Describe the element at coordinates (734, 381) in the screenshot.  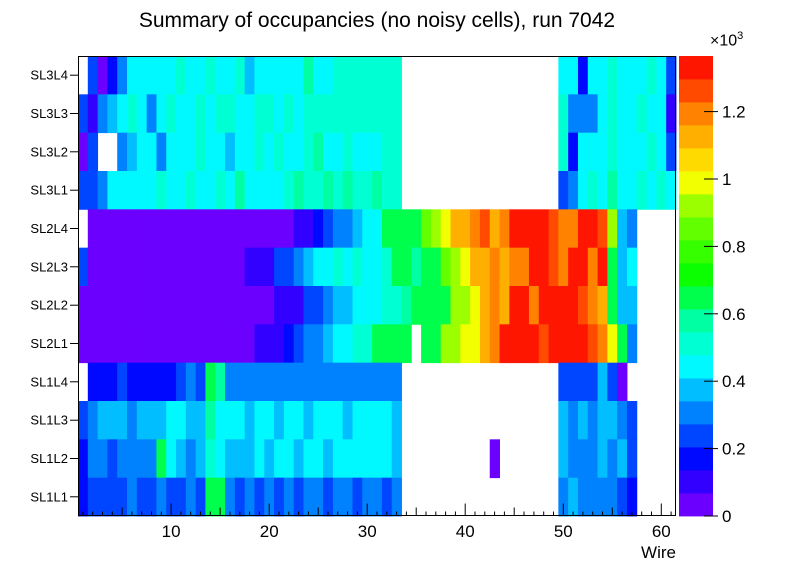
I see `colorbar-tick-label: 0.4` at that location.